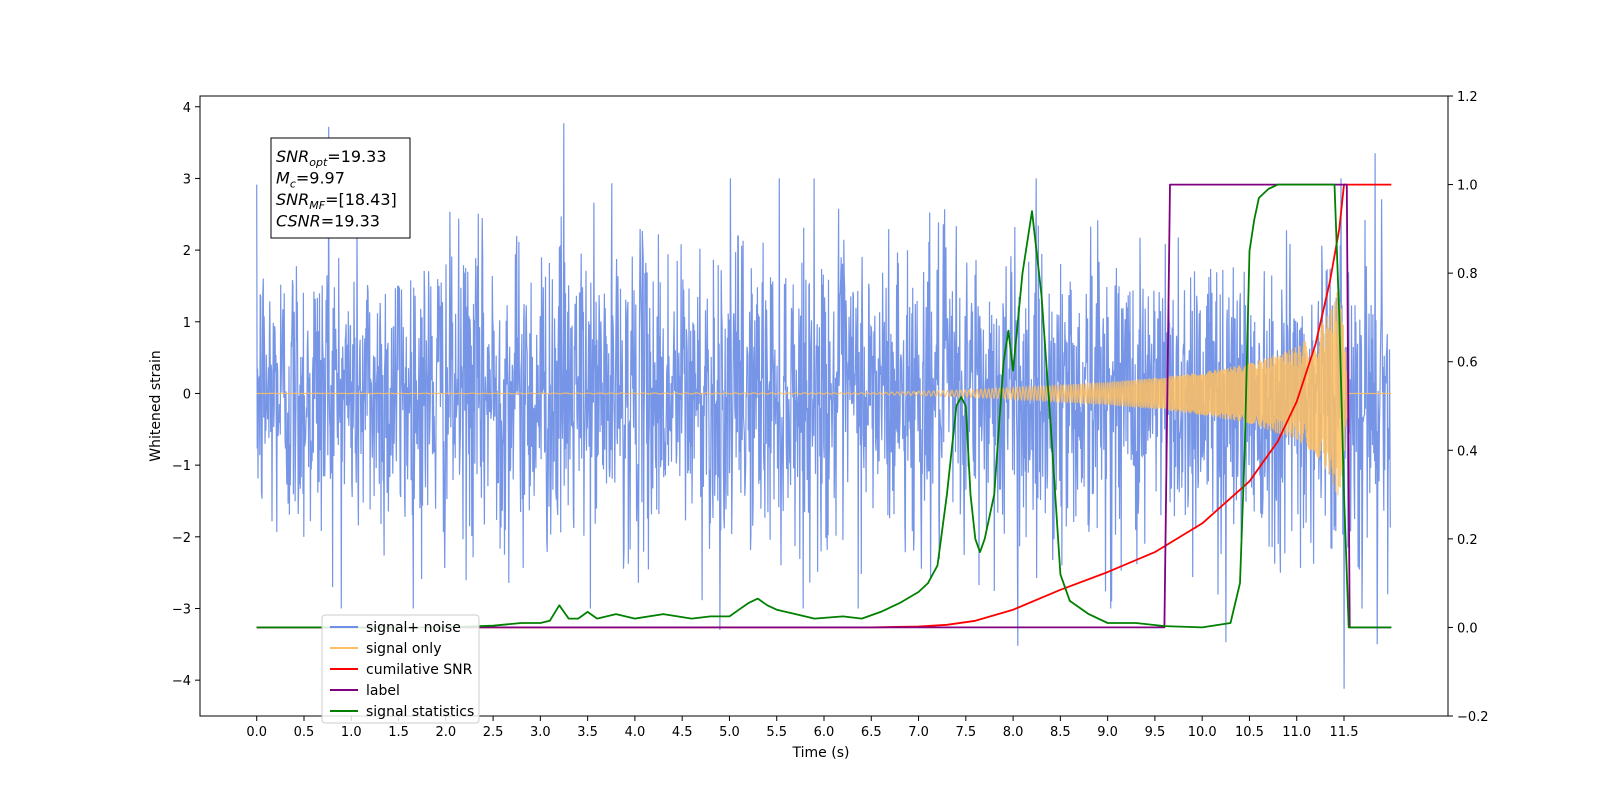  What do you see at coordinates (419, 670) in the screenshot?
I see `legend-label: cumilative SNR` at bounding box center [419, 670].